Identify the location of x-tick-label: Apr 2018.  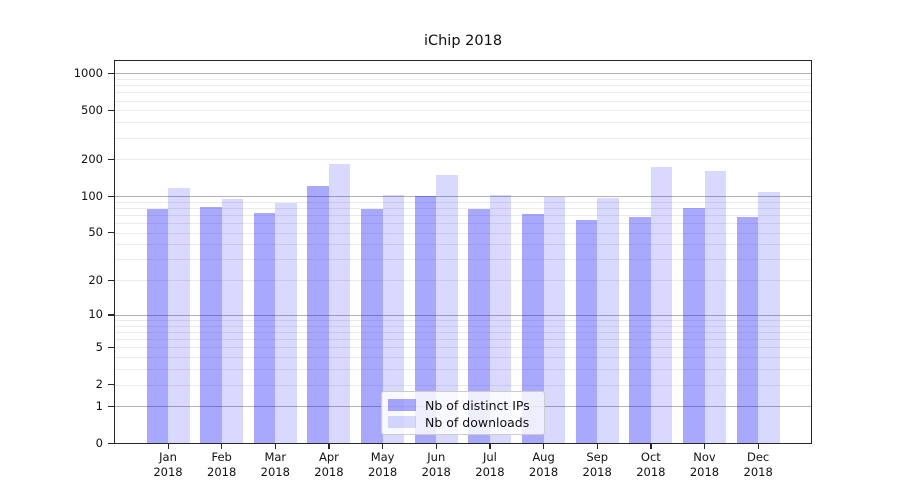
(329, 464).